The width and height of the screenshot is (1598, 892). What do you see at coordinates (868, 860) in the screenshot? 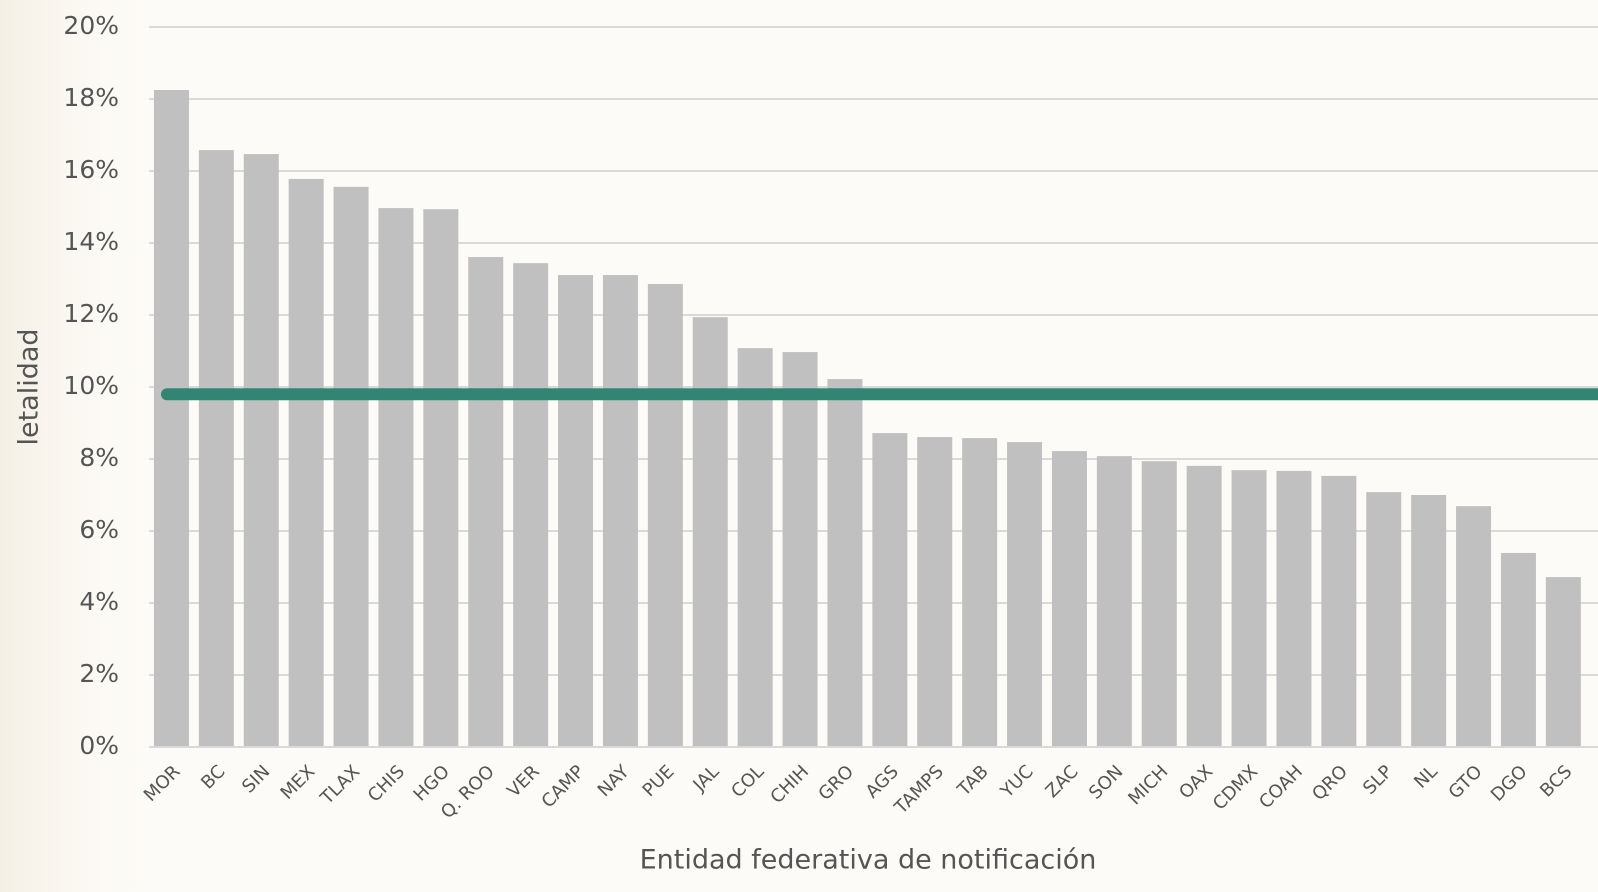
I see `x-axis-title: Entidad federativa de notificación` at bounding box center [868, 860].